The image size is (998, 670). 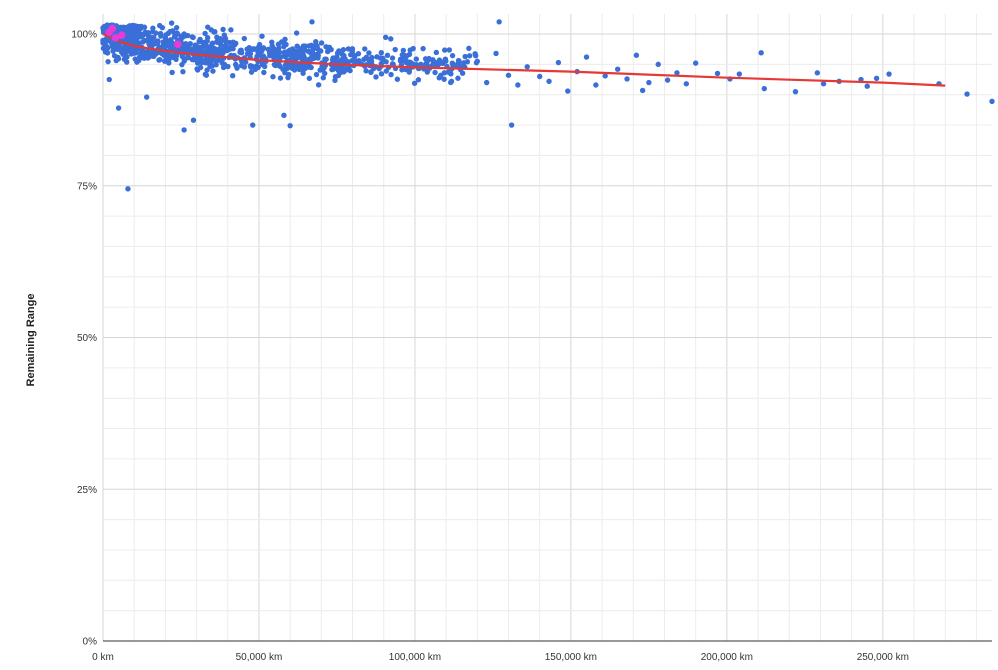 I want to click on trend-line, so click(x=524, y=60).